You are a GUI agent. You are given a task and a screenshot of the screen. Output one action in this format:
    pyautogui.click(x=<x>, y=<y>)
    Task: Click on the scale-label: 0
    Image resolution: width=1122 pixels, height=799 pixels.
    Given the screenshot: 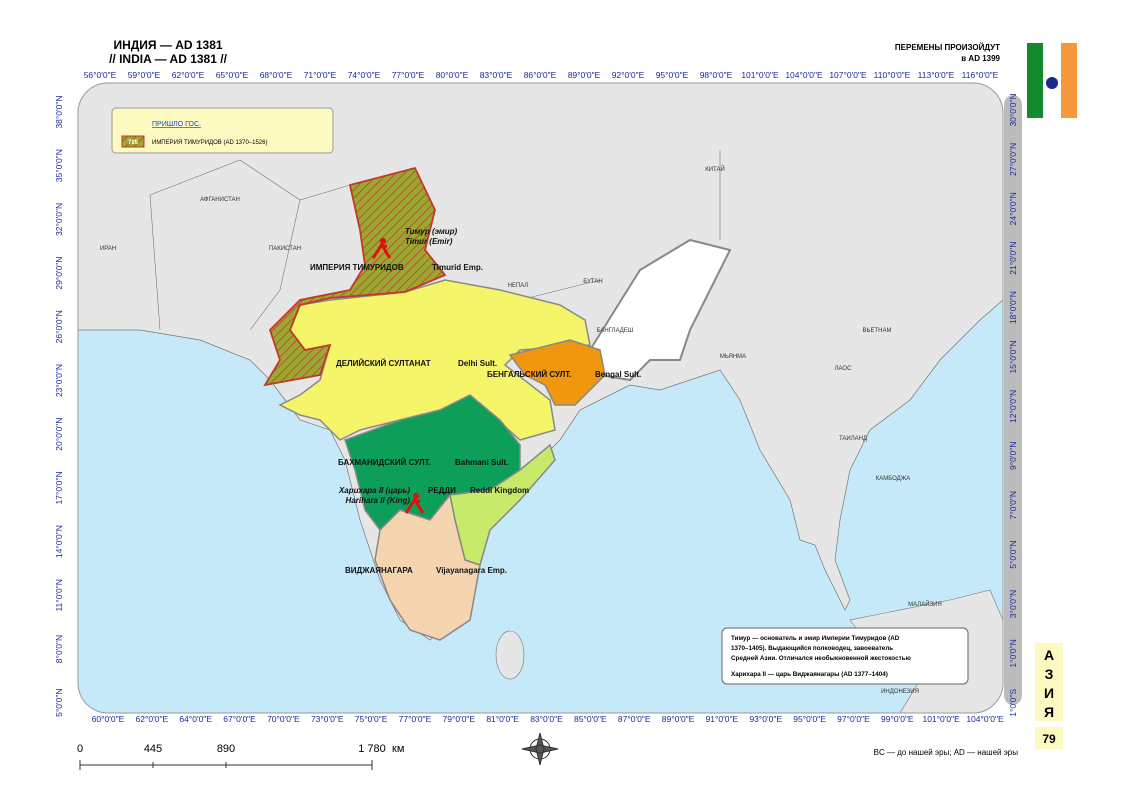 What is the action you would take?
    pyautogui.click(x=80, y=749)
    